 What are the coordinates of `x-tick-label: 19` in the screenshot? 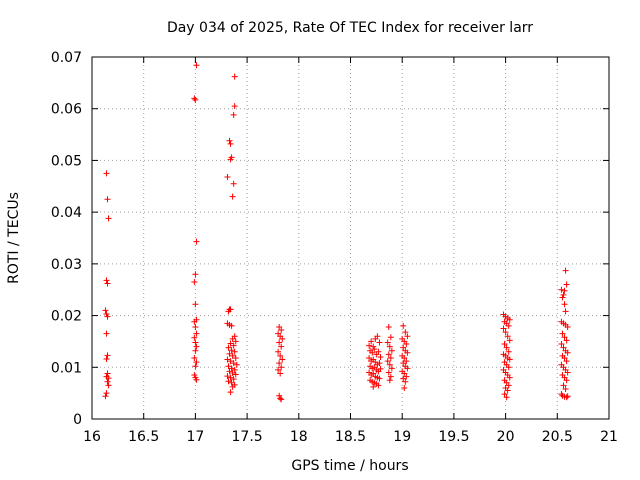 It's located at (402, 437).